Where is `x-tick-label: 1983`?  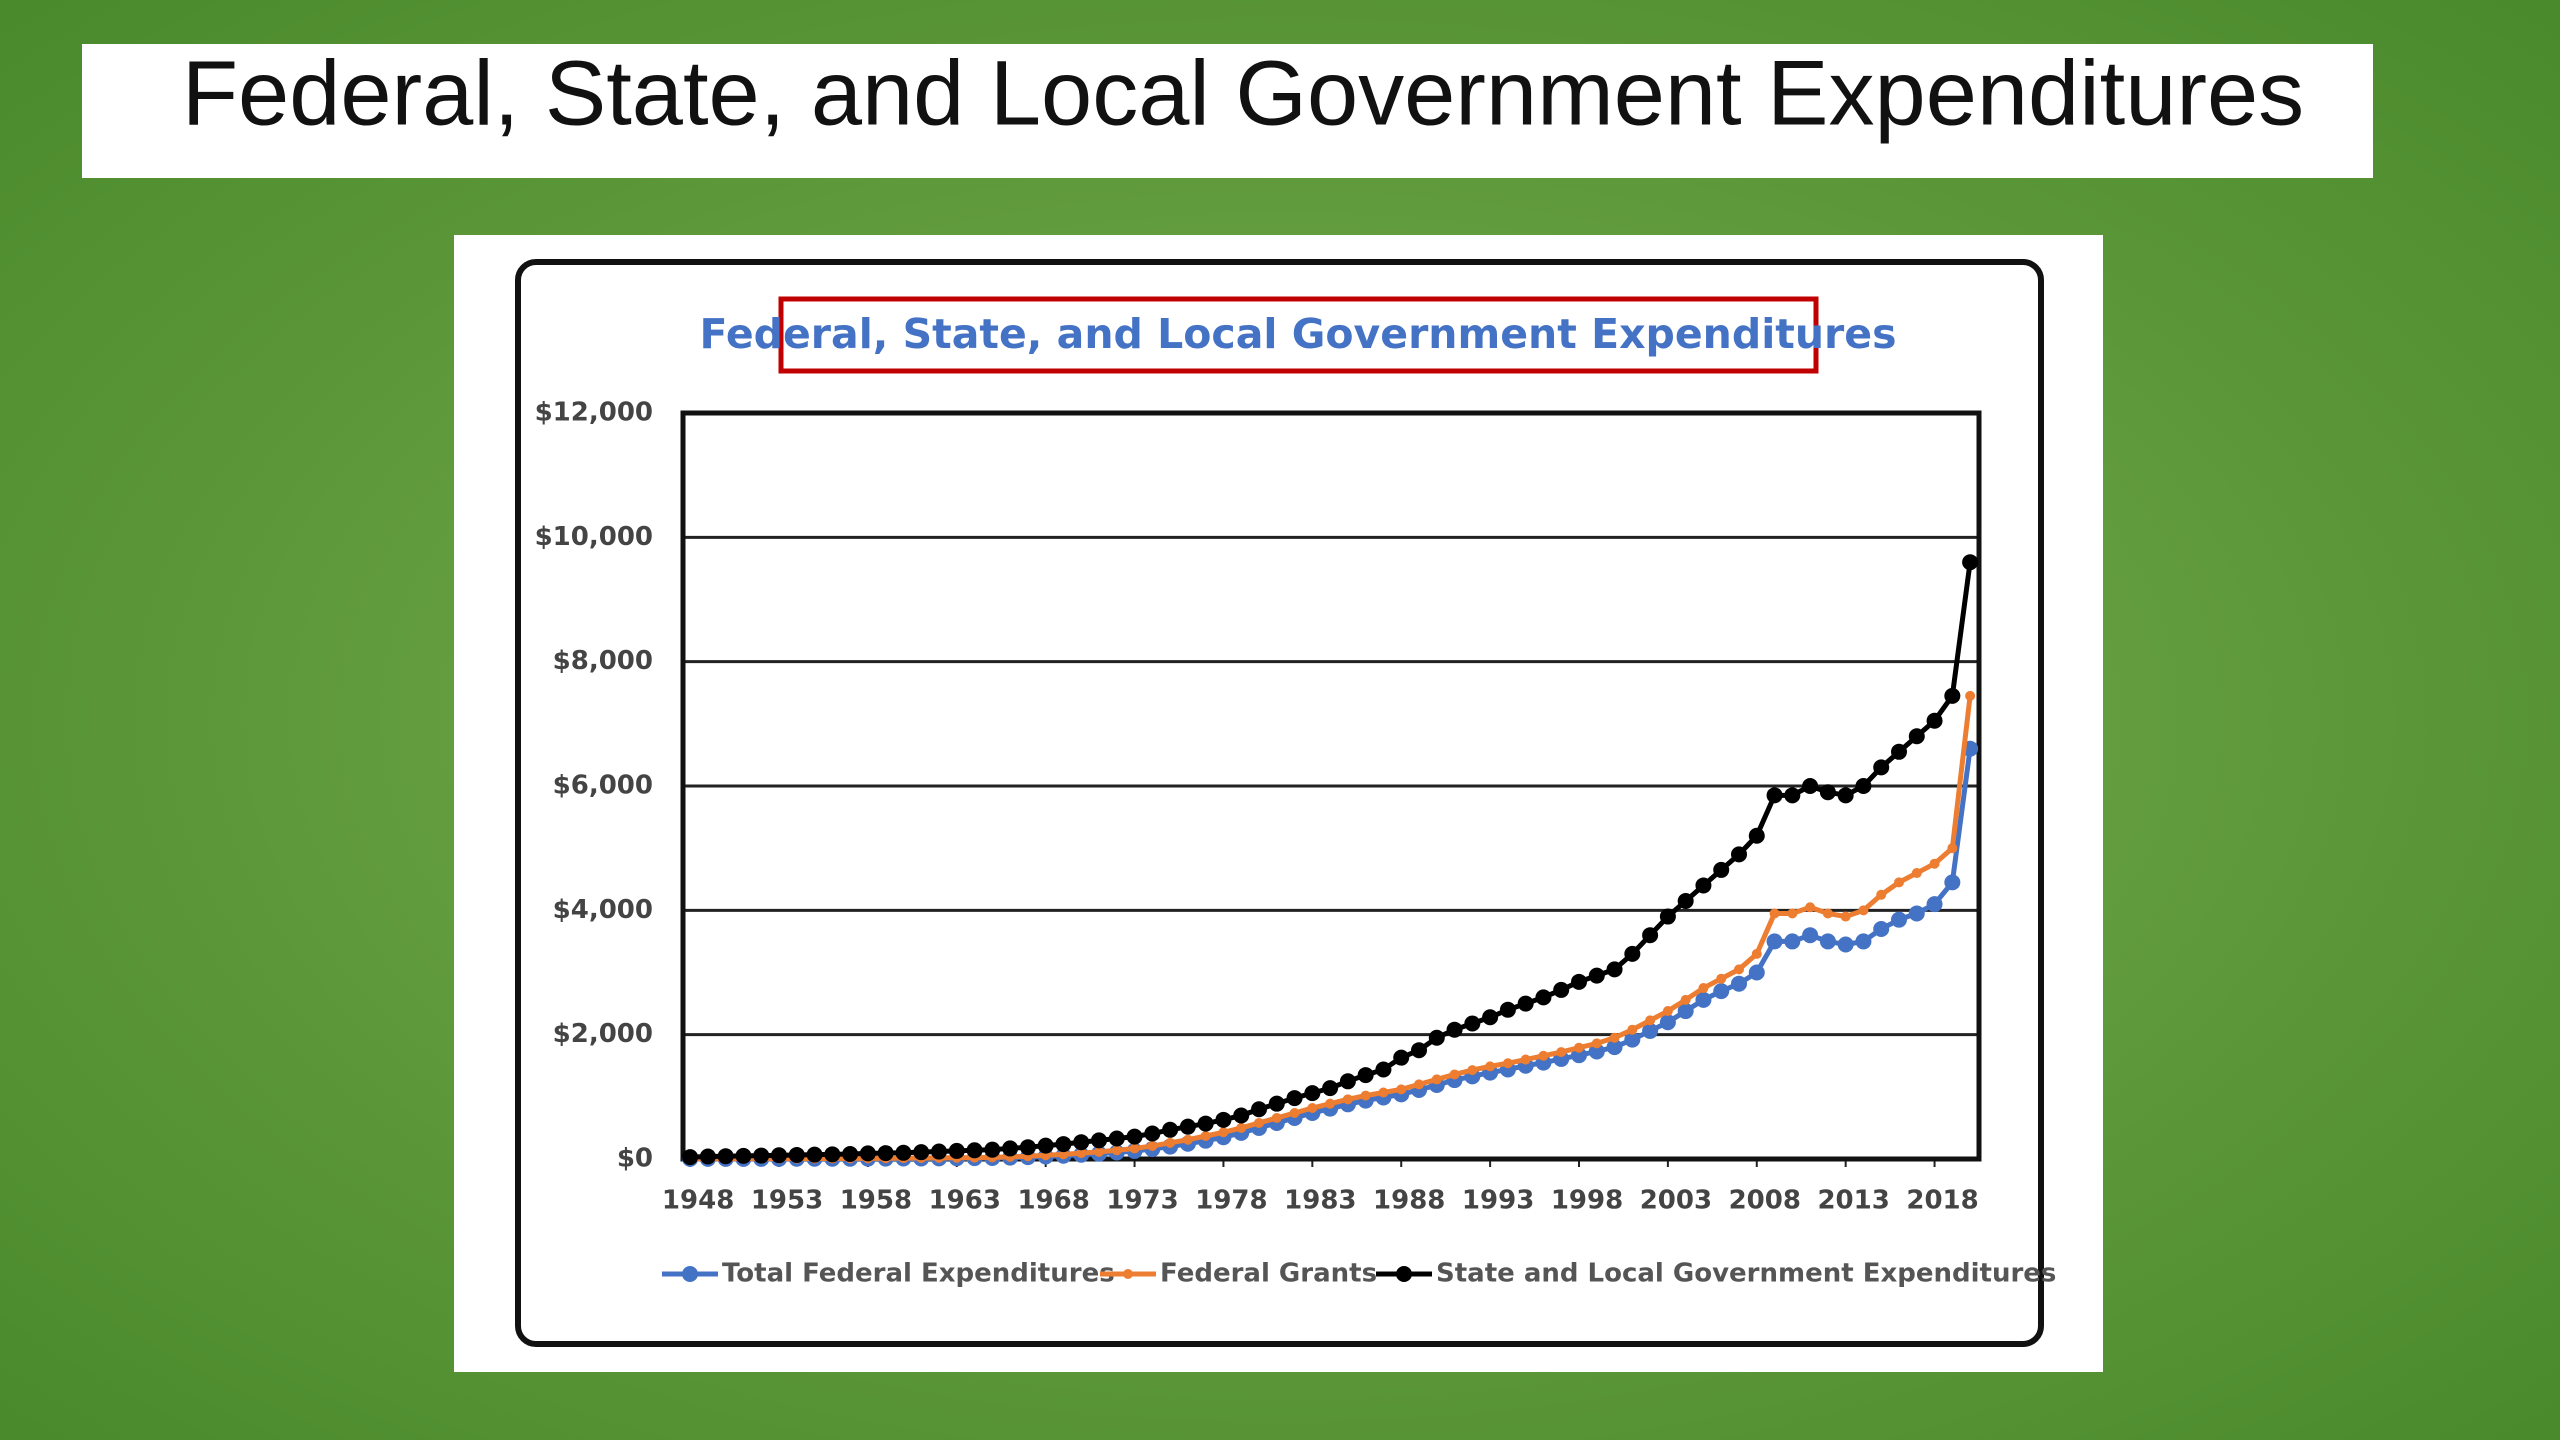
x-tick-label: 1983 is located at coordinates (1320, 1201).